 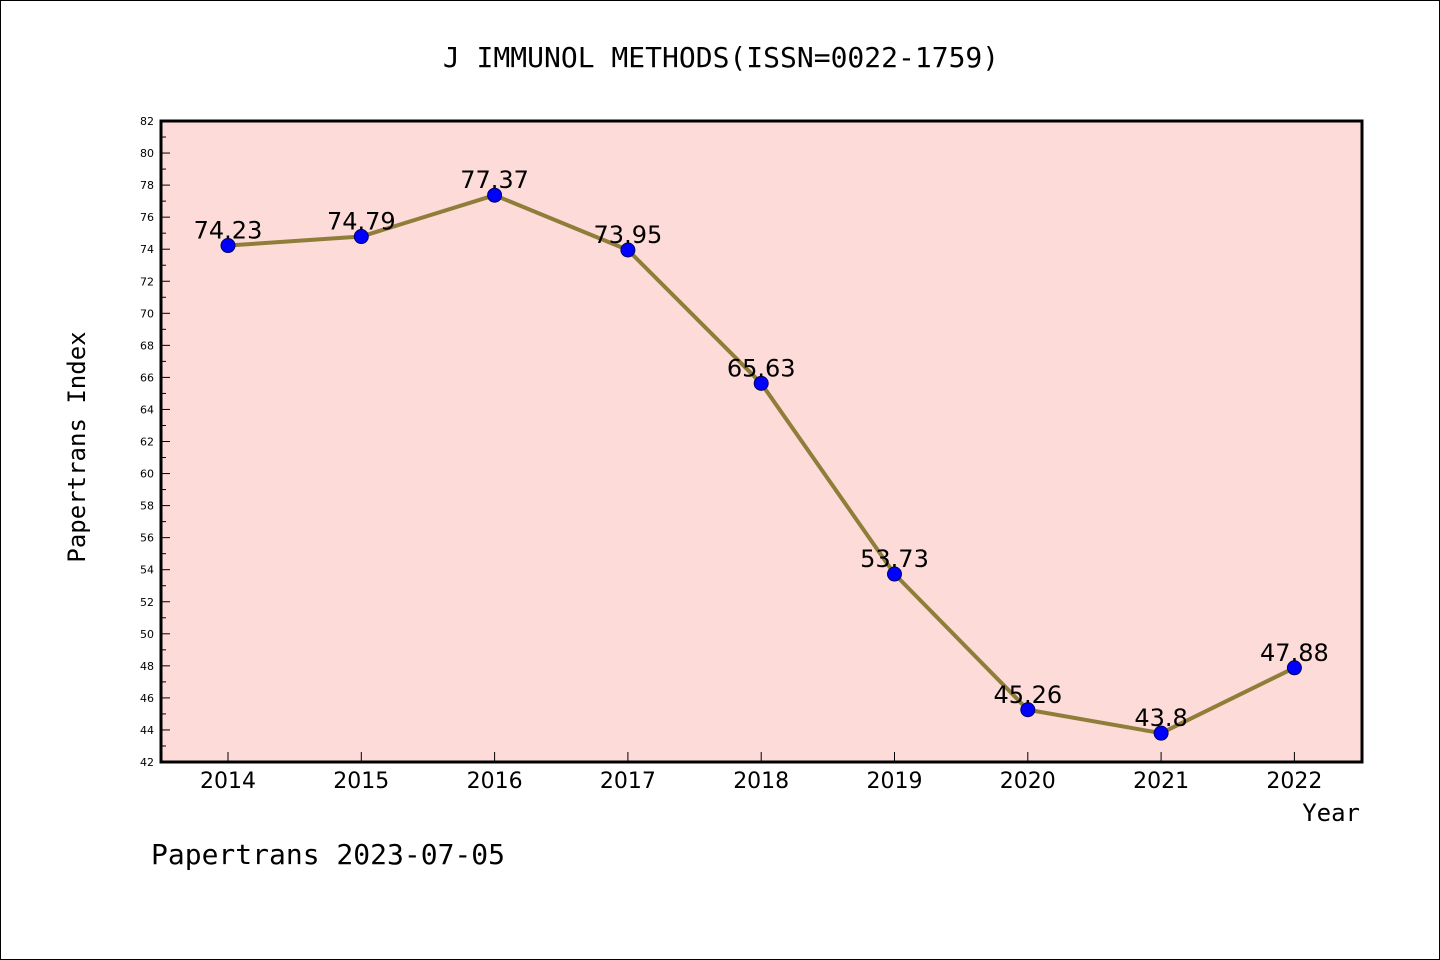 What do you see at coordinates (495, 781) in the screenshot?
I see `x-tick-label: 2016` at bounding box center [495, 781].